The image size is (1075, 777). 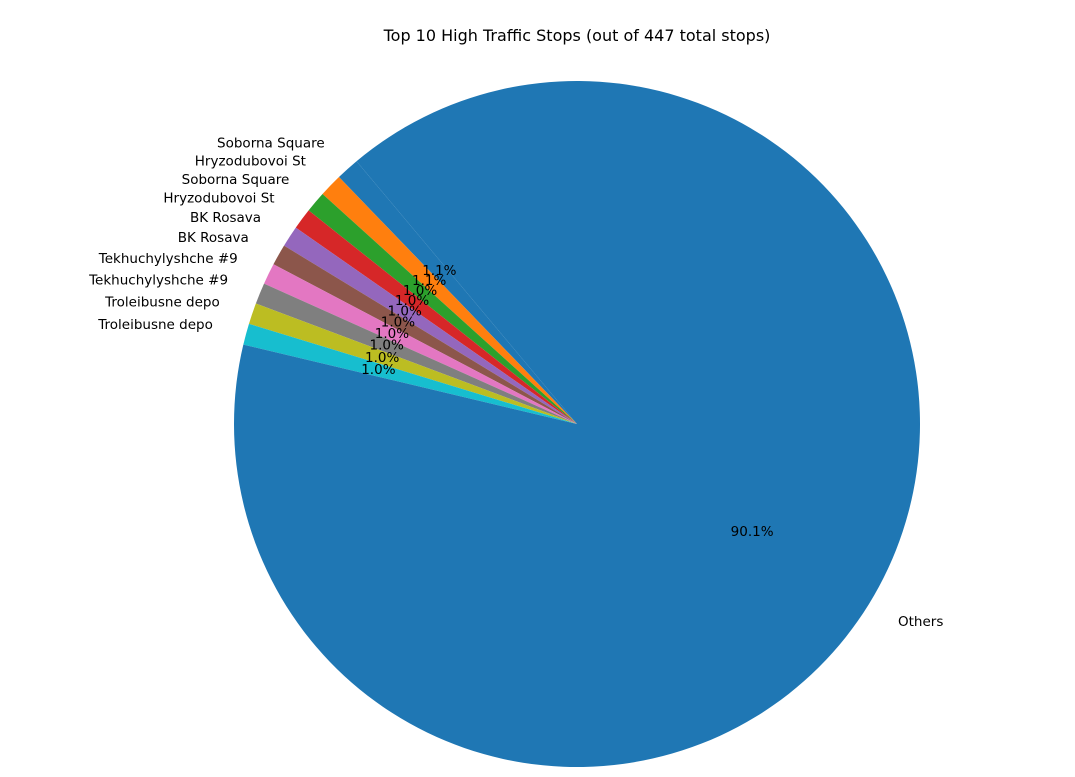 What do you see at coordinates (920, 622) in the screenshot?
I see `slice-label: Others` at bounding box center [920, 622].